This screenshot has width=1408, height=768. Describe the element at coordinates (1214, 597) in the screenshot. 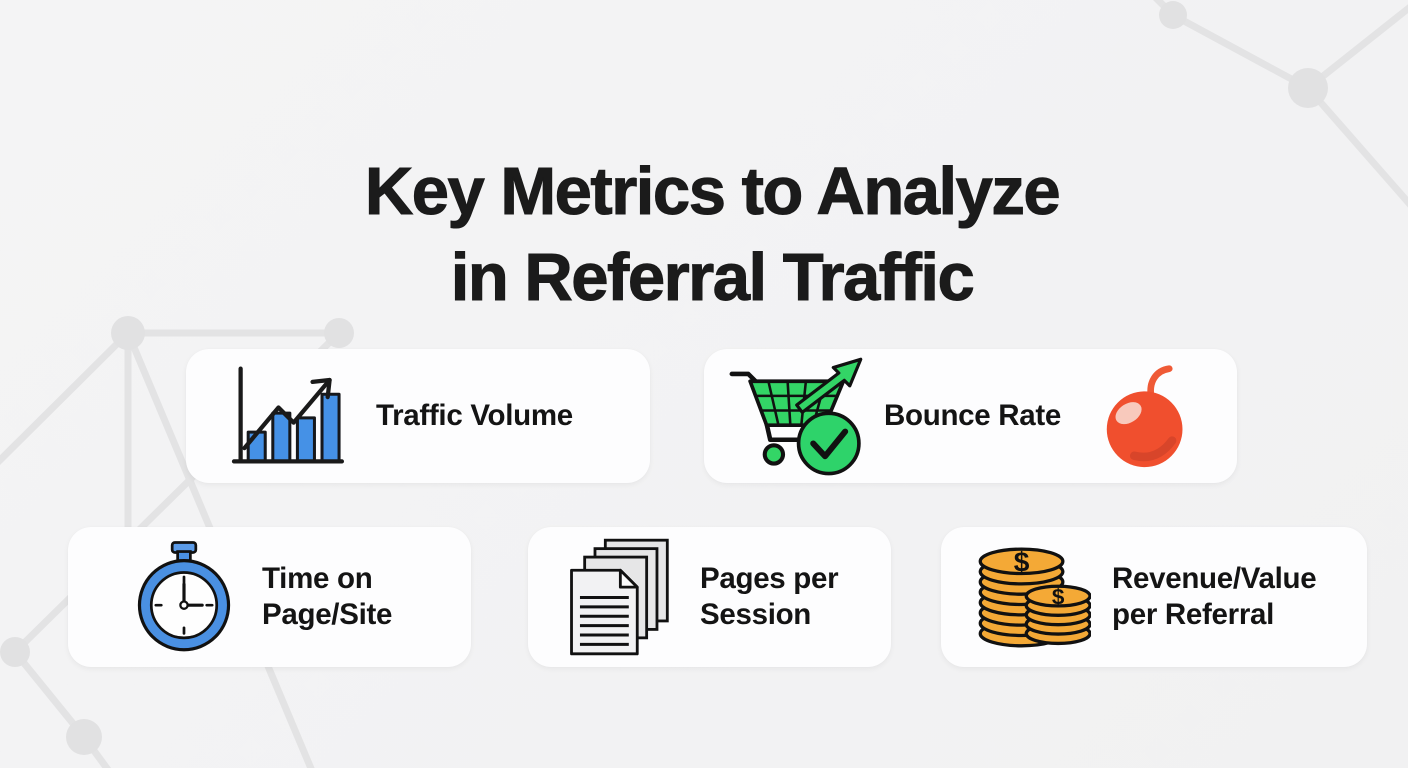

I see `card-label: Revenue/Value per Referral` at that location.